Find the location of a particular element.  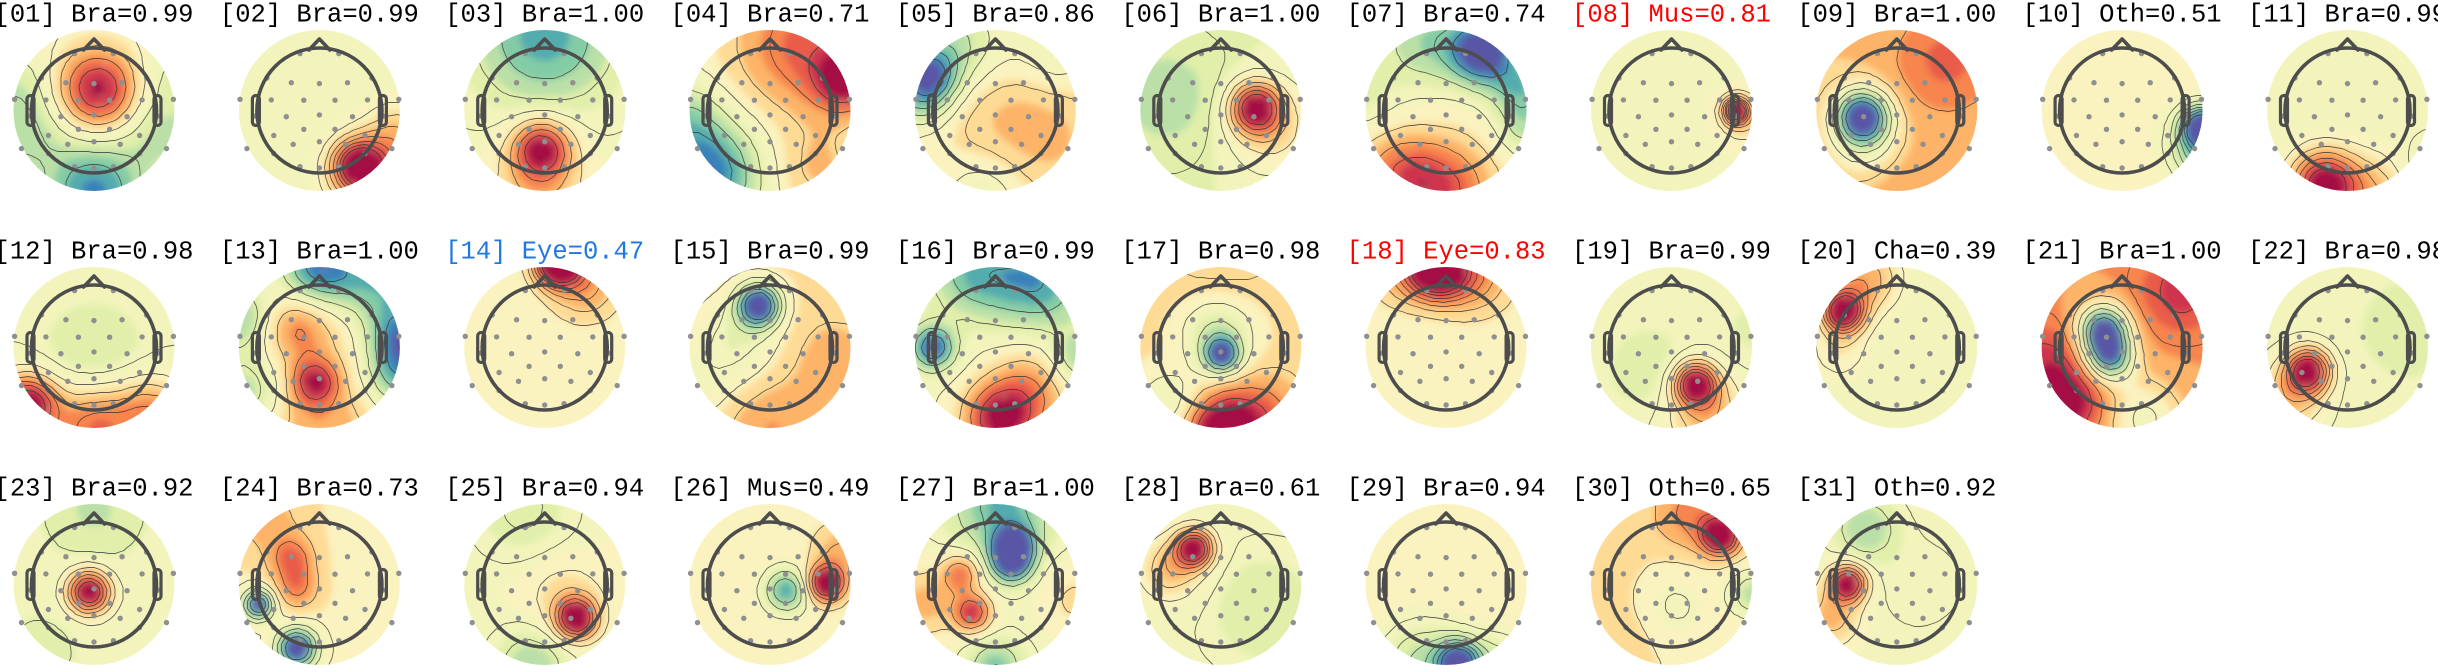

svg-text: [04] Bra=0.71 is located at coordinates (770, 15).